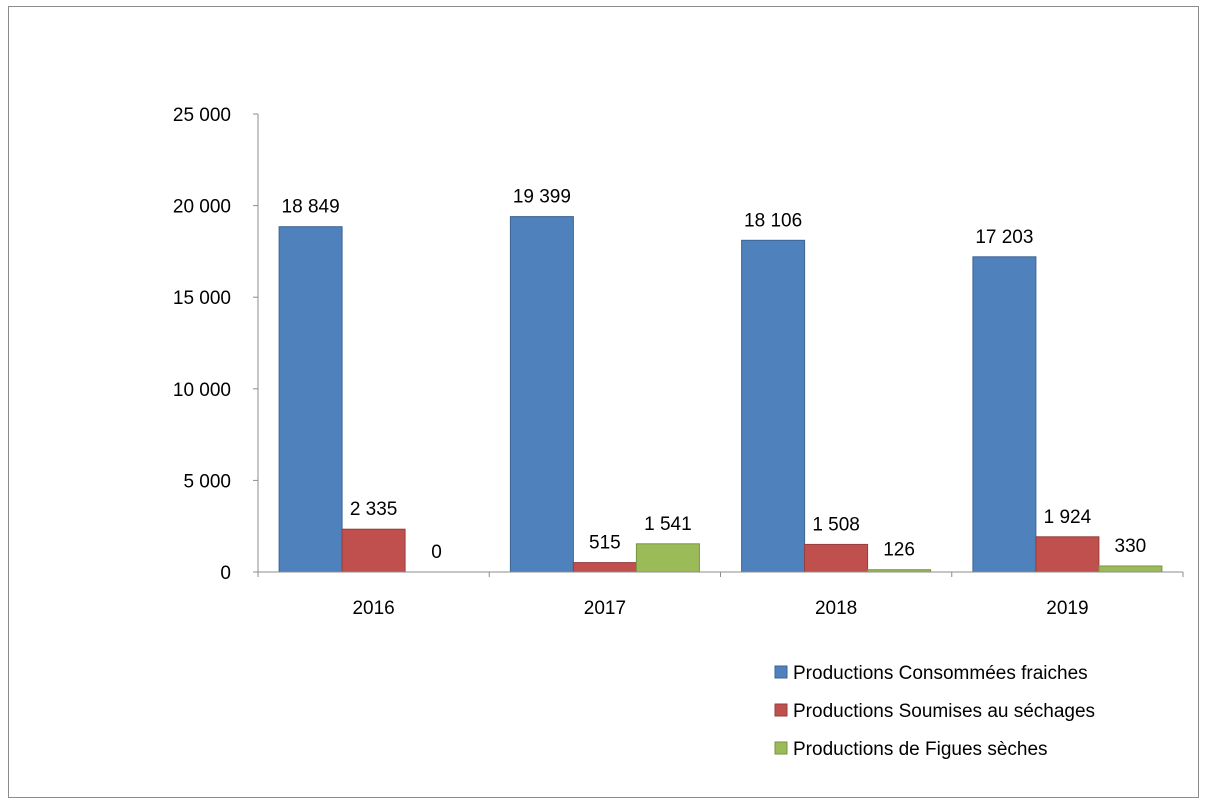  Describe the element at coordinates (605, 608) in the screenshot. I see `x-tick-label: 2017` at that location.